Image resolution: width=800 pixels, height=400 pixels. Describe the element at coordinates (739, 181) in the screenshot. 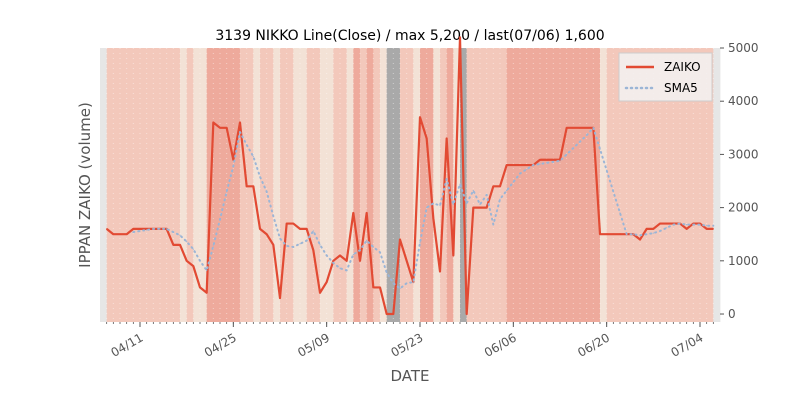

I see `y-axis: 0 1000 2000 3000 4000 5000` at that location.